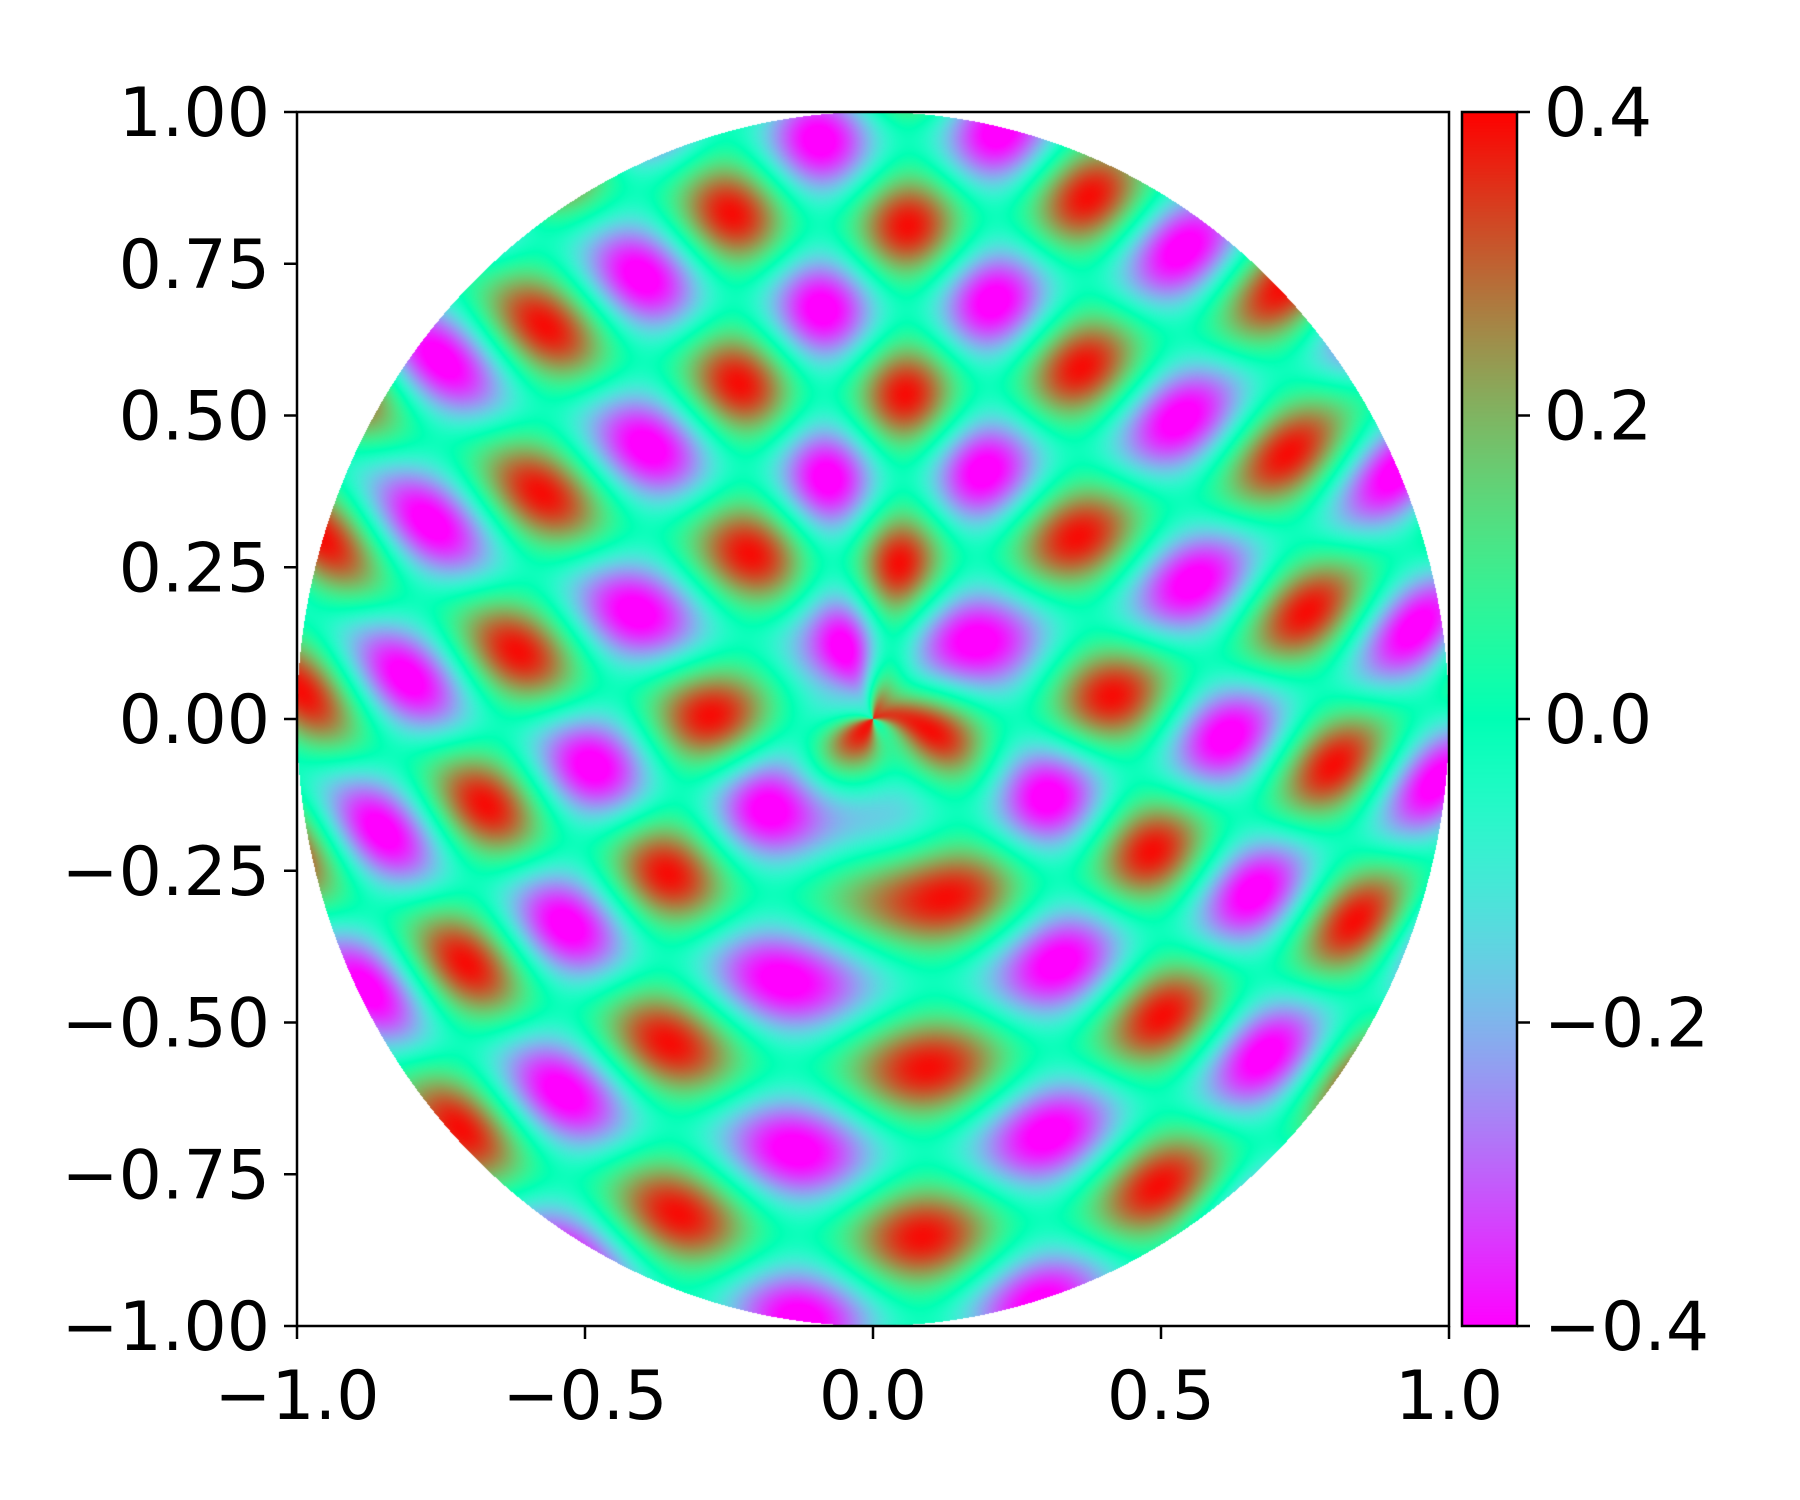 The height and width of the screenshot is (1500, 1800). I want to click on colorbar-gradient, so click(1489, 719).